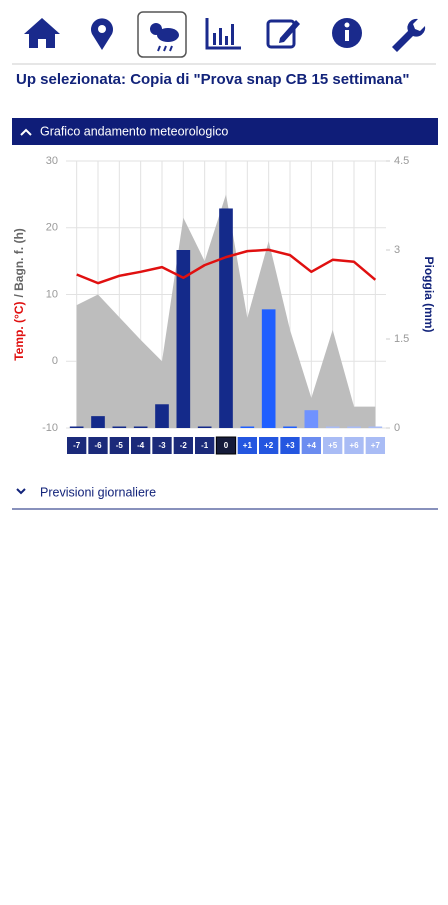 The image size is (448, 905). What do you see at coordinates (102, 34) in the screenshot?
I see `location-icon` at bounding box center [102, 34].